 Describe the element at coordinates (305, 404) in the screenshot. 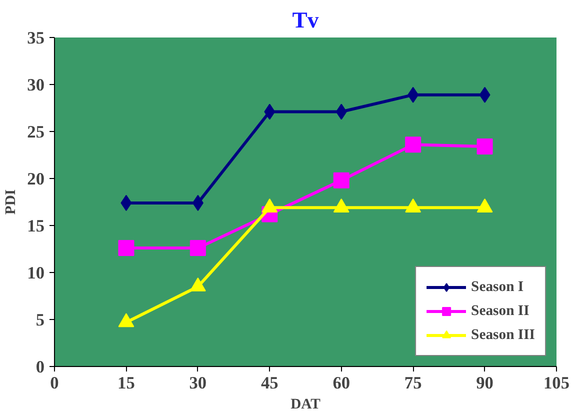

I see `x-axis-title: DAT` at that location.